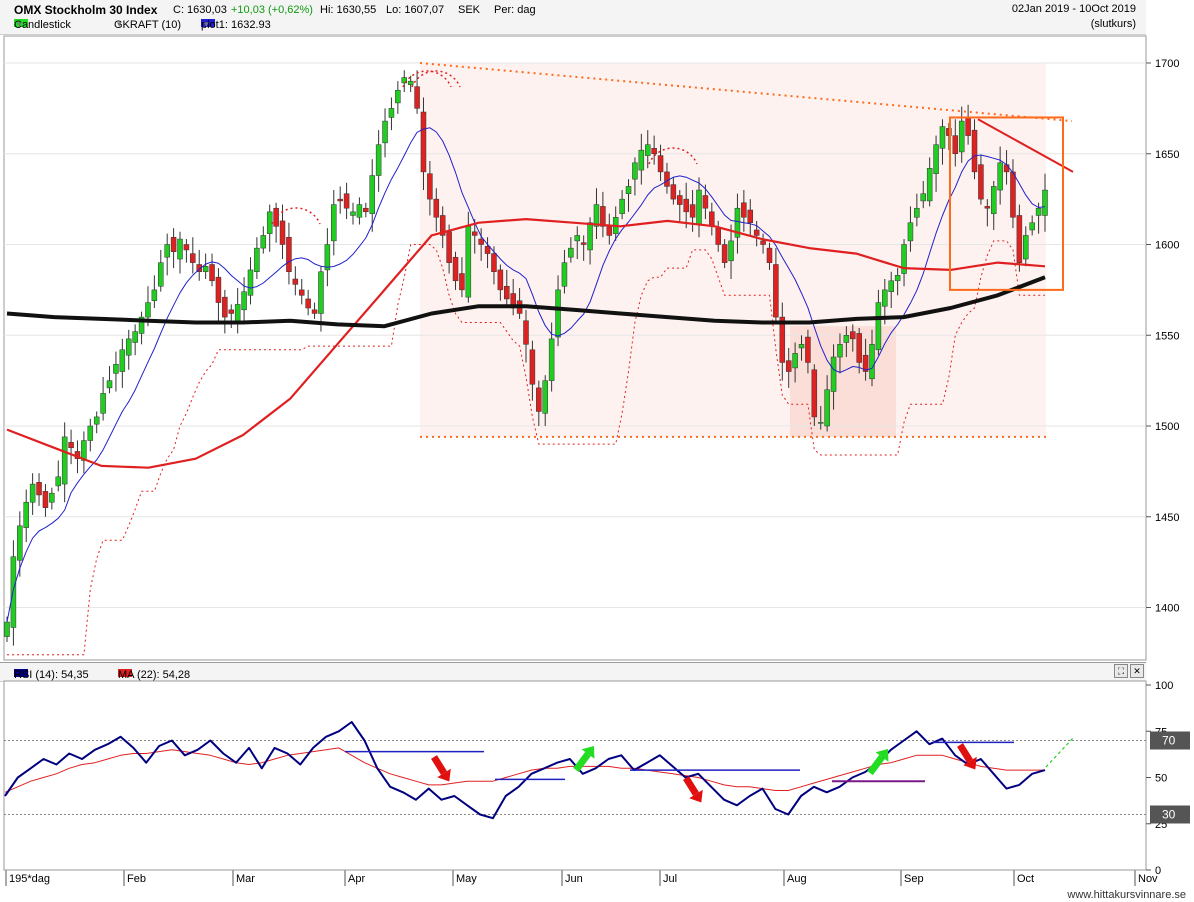  I want to click on footer-site: www.hittakursvinnare.se, so click(1126, 895).